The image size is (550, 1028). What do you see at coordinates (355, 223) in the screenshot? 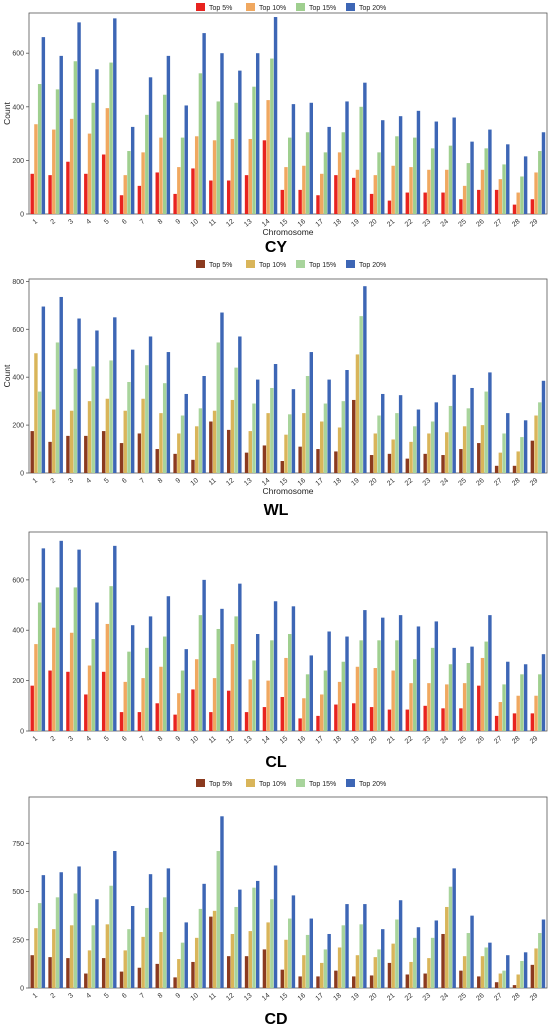
I see `x-tick-label: 19` at bounding box center [355, 223].